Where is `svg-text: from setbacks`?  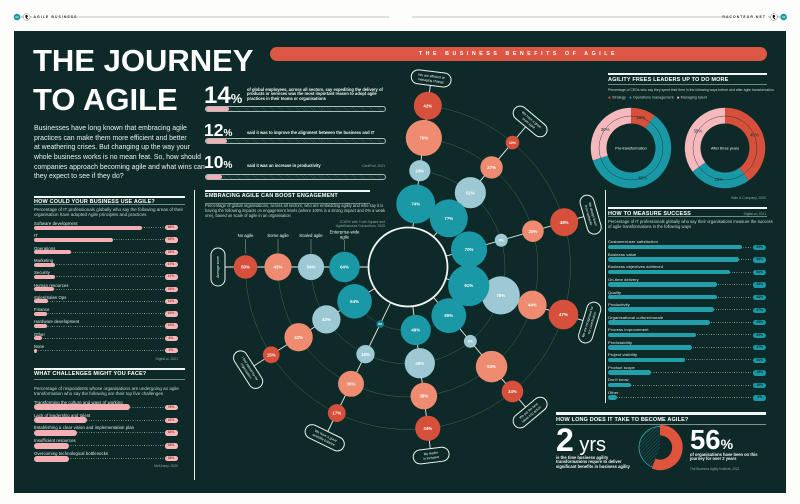
svg-text: from setbacks is located at coordinates (589, 215).